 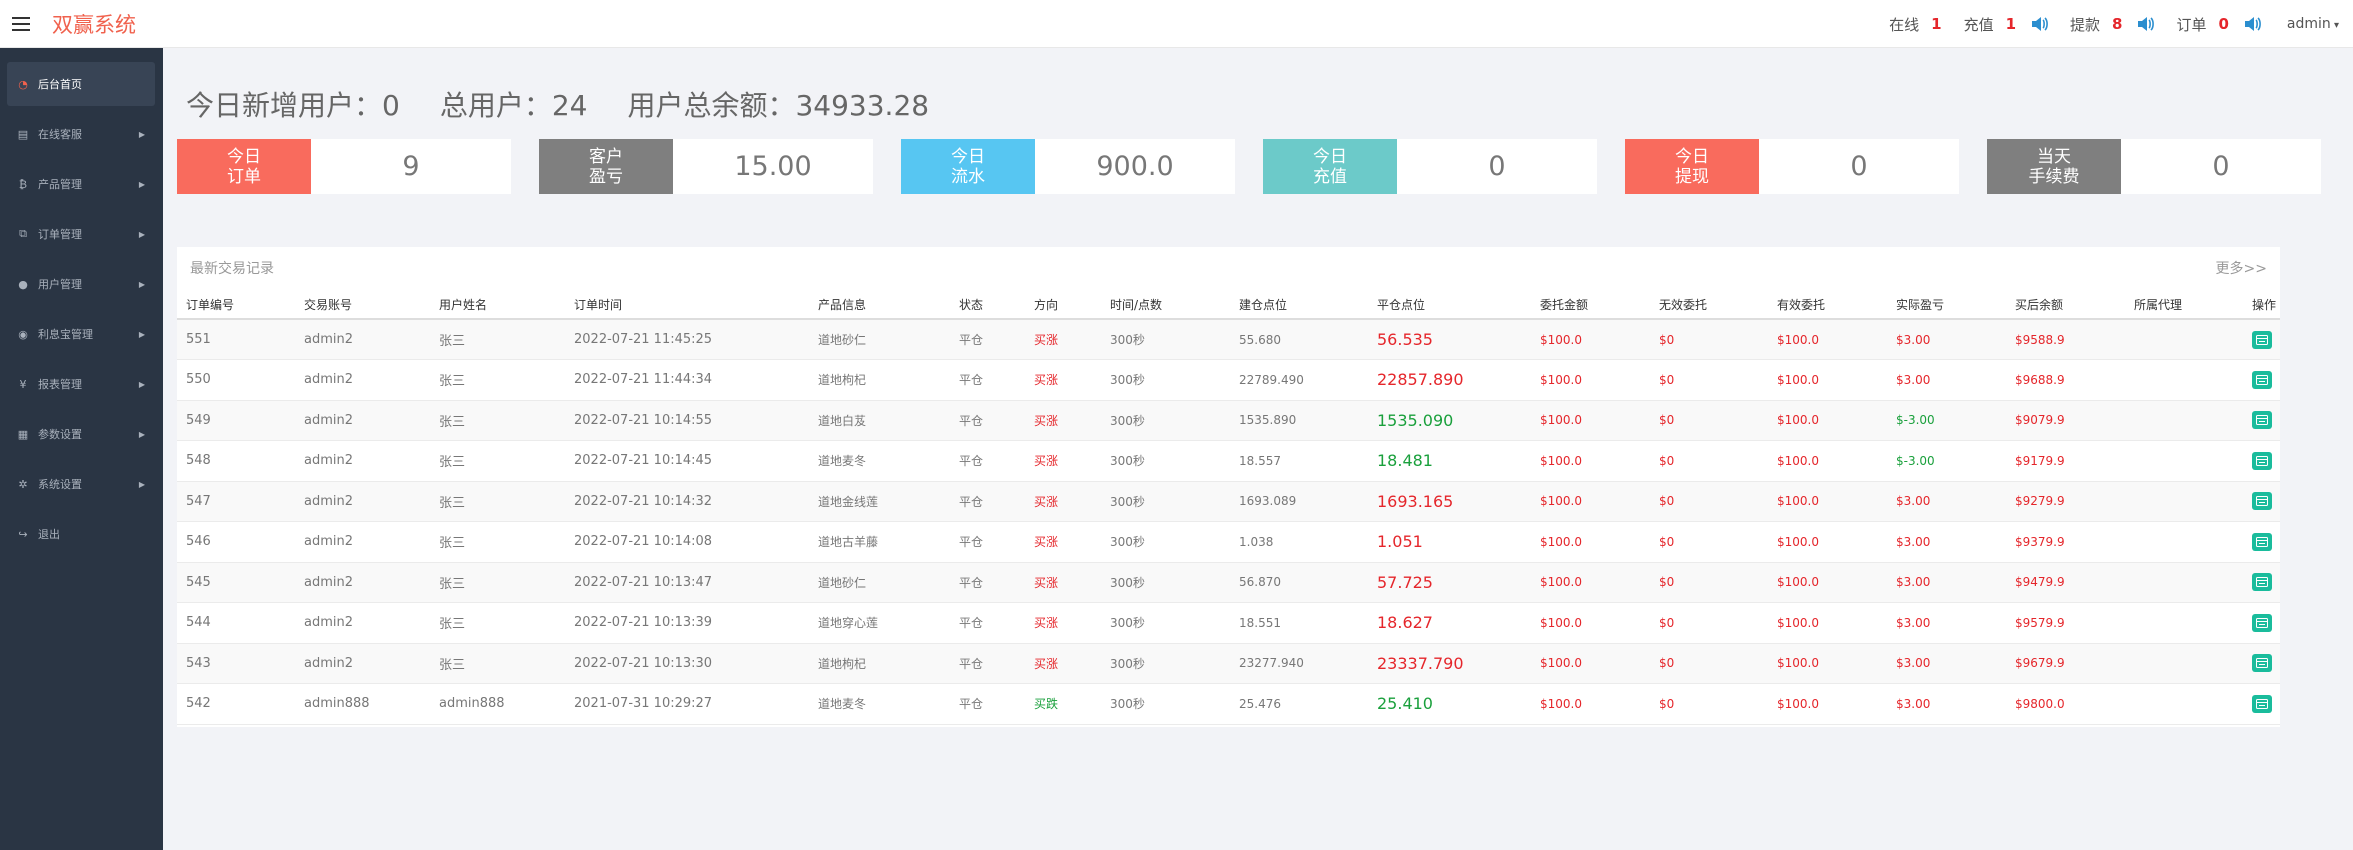 I want to click on sidebar-item: ● 用户管理 ▶, so click(x=81, y=284).